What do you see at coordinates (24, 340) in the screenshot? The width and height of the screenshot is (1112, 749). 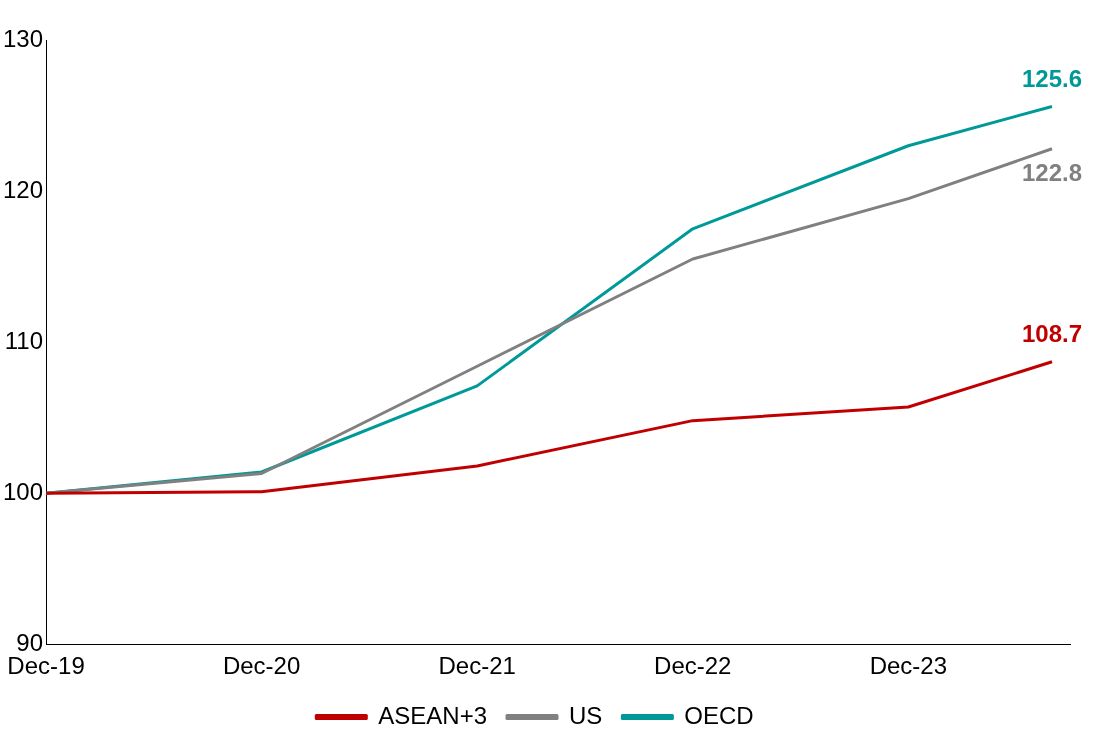 I see `y-tick-label: 110` at bounding box center [24, 340].